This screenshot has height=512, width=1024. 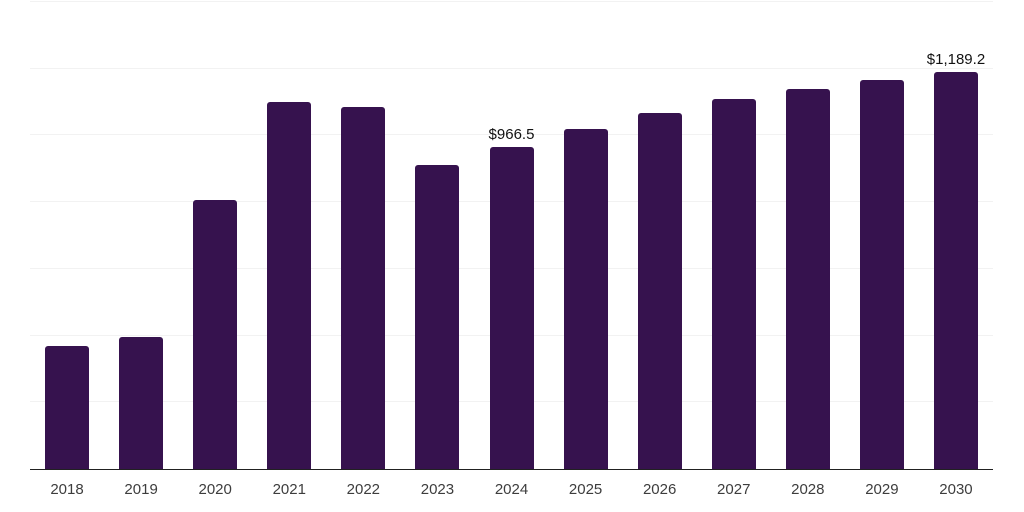 I want to click on bar-slot: $966.5, so click(x=511, y=235).